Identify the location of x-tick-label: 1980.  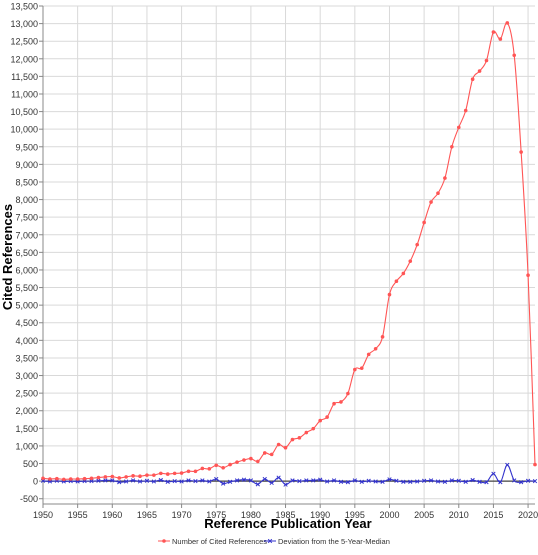
(251, 515).